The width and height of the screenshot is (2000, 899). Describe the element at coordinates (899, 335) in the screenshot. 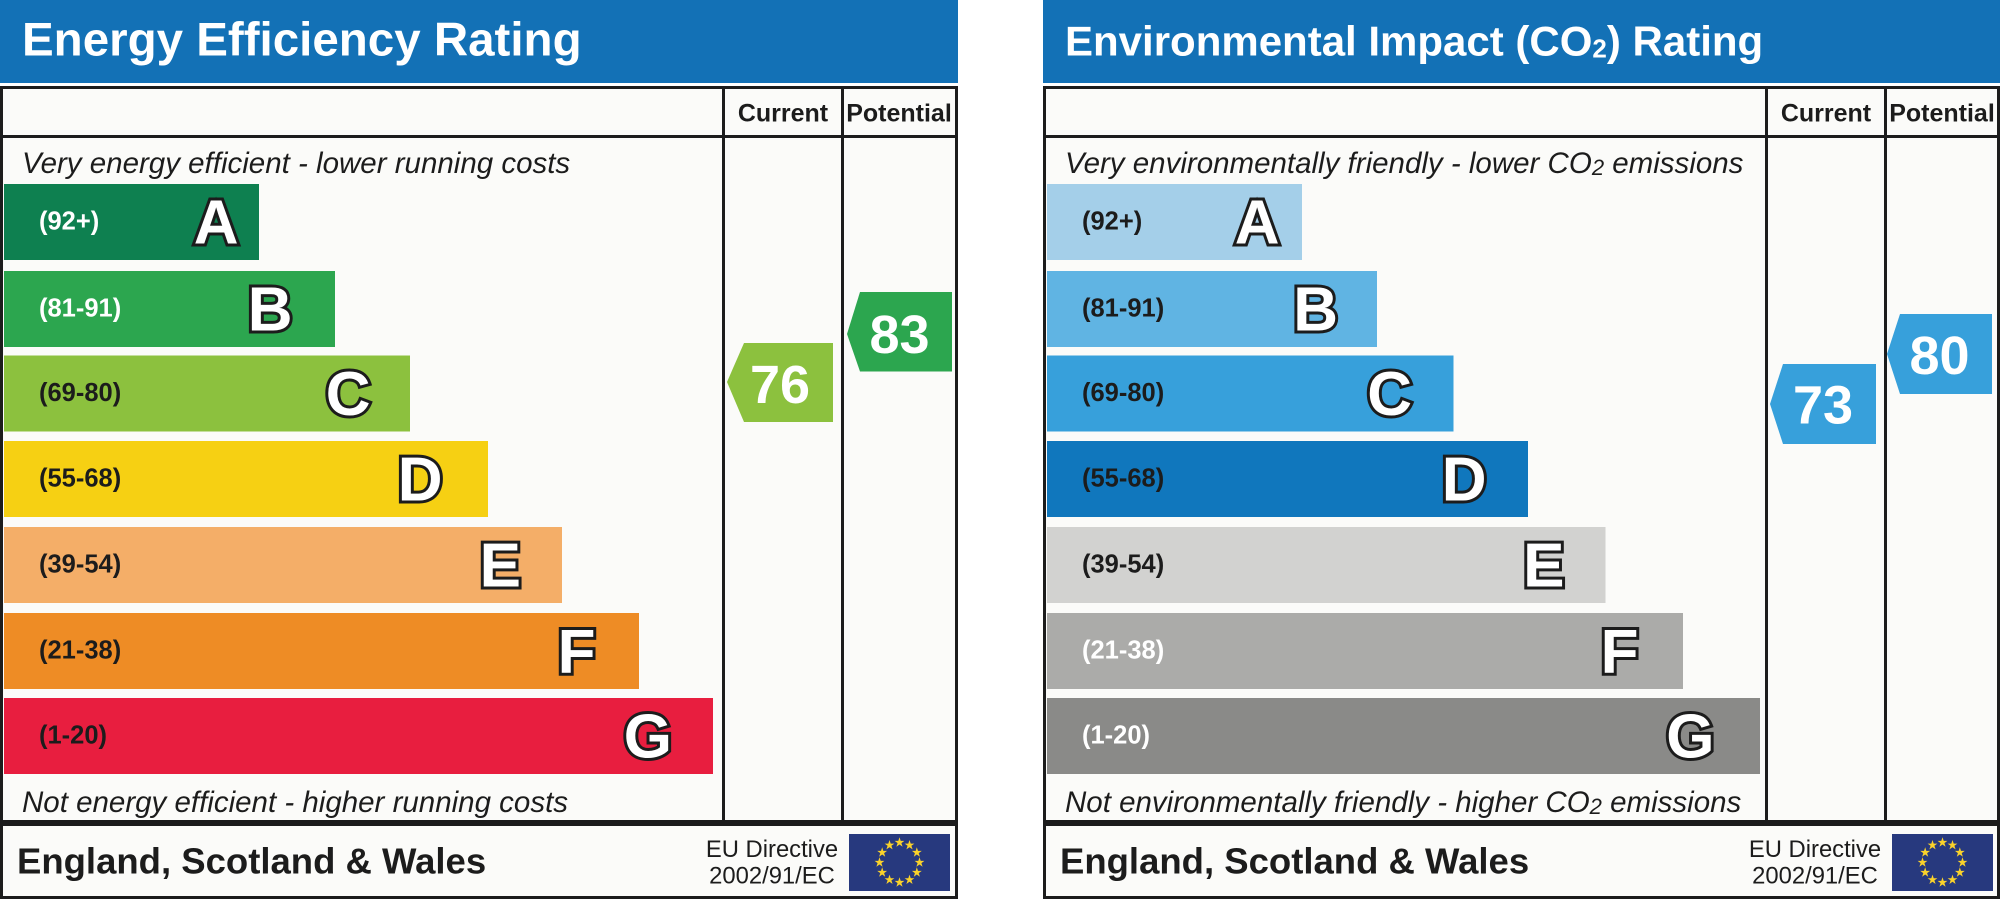

I see `svg-text: 83` at that location.